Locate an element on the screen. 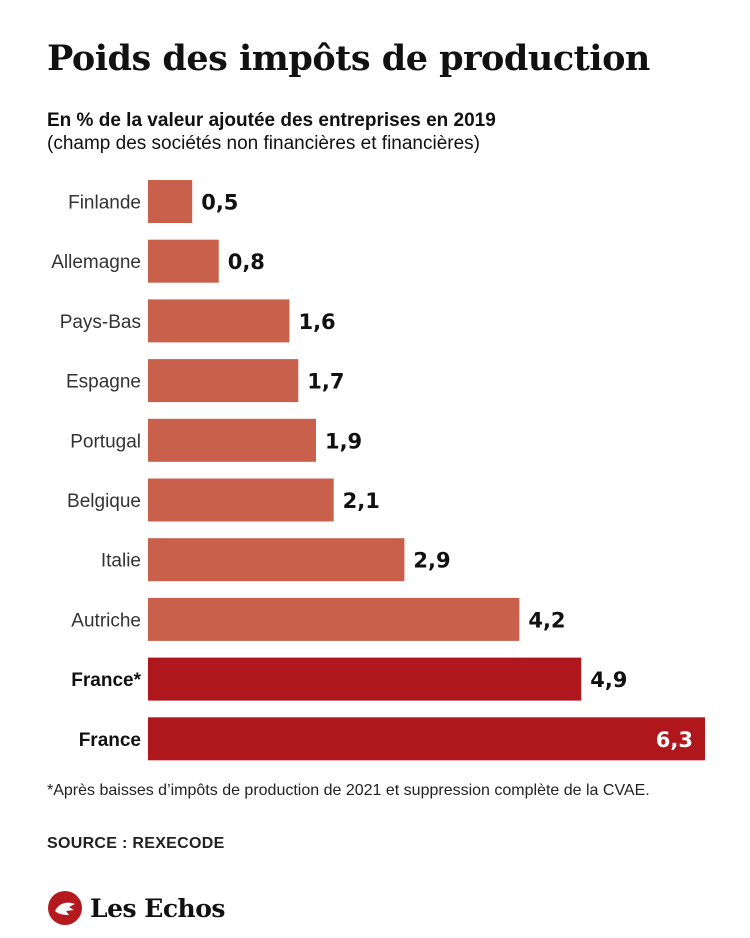  category-label: France* is located at coordinates (106, 680).